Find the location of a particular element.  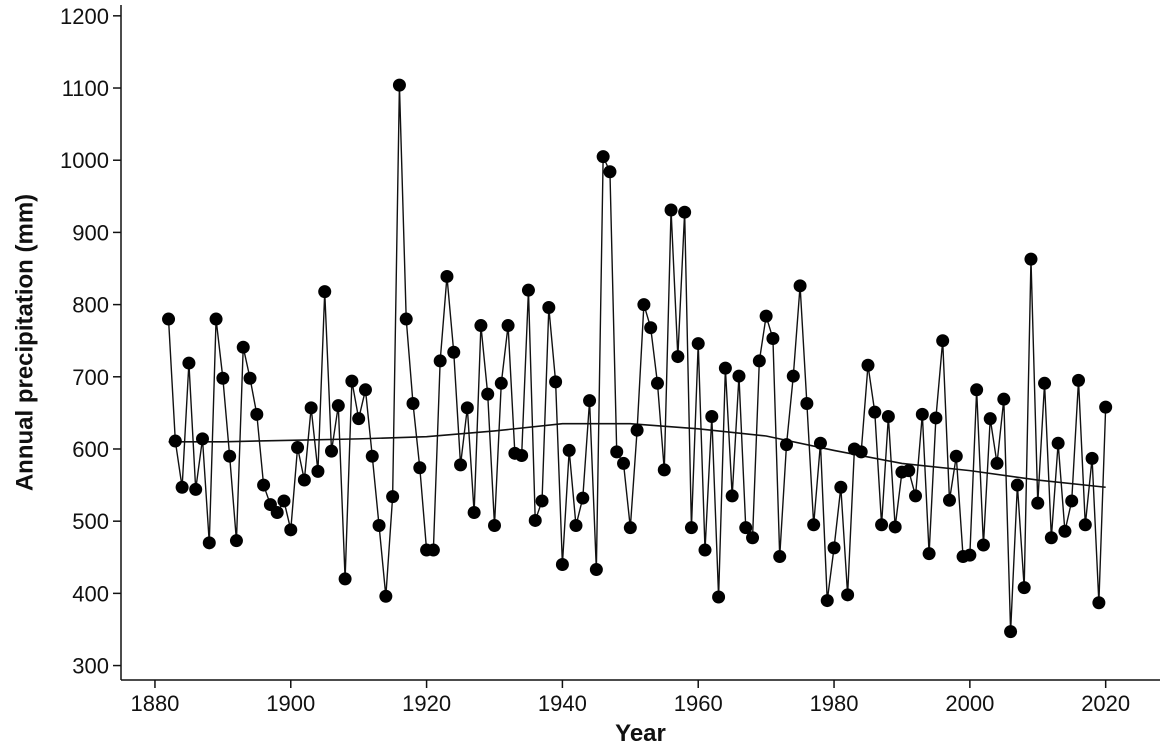

y-tick-label: 1000 is located at coordinates (84, 160).